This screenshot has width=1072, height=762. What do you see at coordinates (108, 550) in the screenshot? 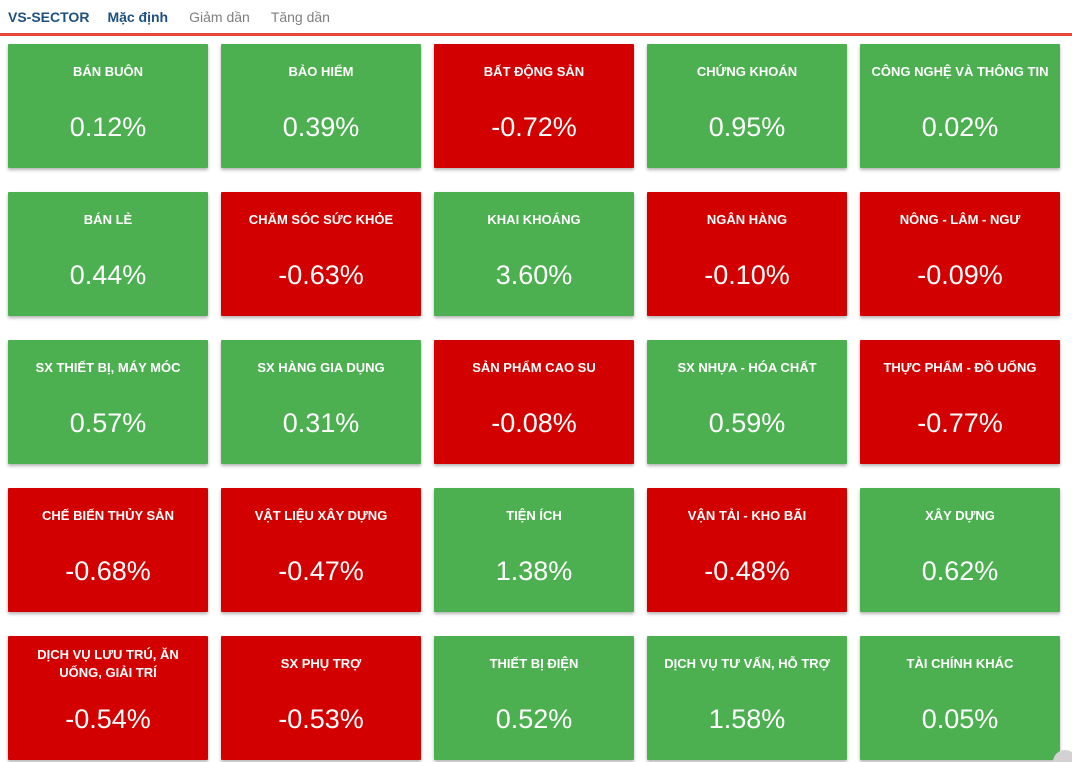
I see `sector-tile: CHẾ BIẾN THỦY SẢN -0.68%` at bounding box center [108, 550].